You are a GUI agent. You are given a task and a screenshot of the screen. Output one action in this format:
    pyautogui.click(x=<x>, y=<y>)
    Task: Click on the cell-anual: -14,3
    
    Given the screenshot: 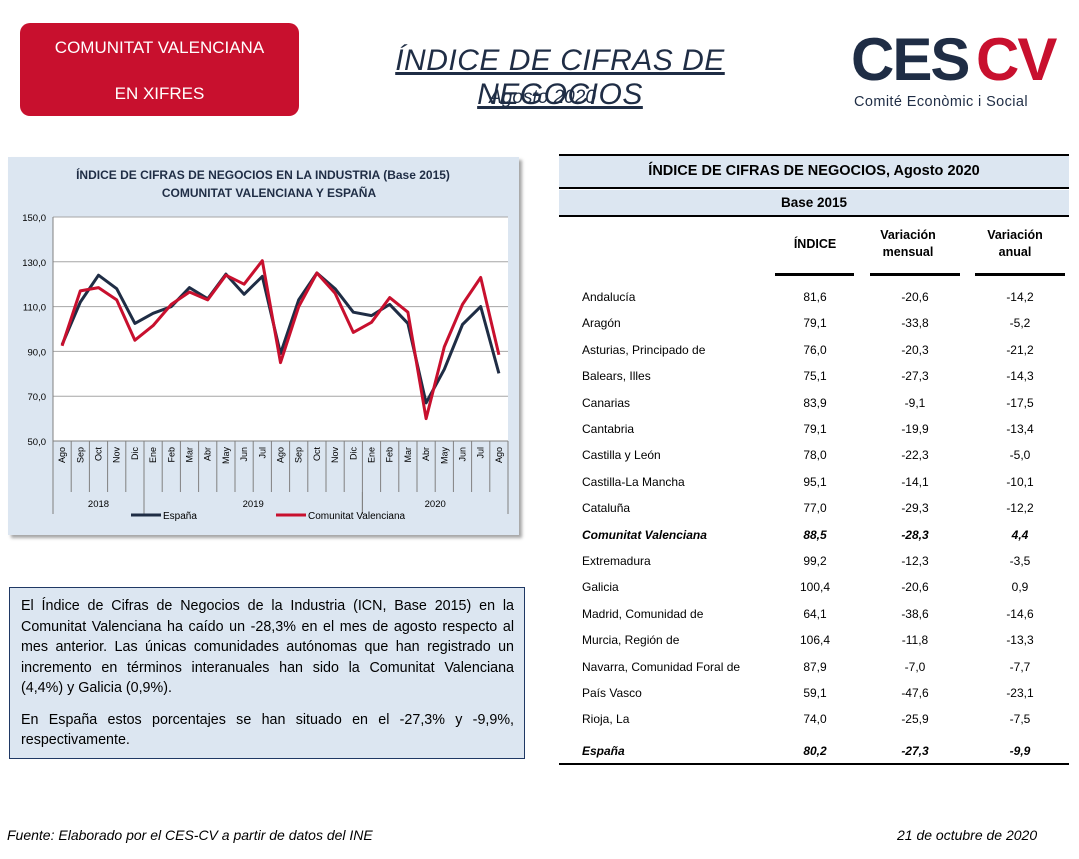 What is the action you would take?
    pyautogui.click(x=1020, y=376)
    